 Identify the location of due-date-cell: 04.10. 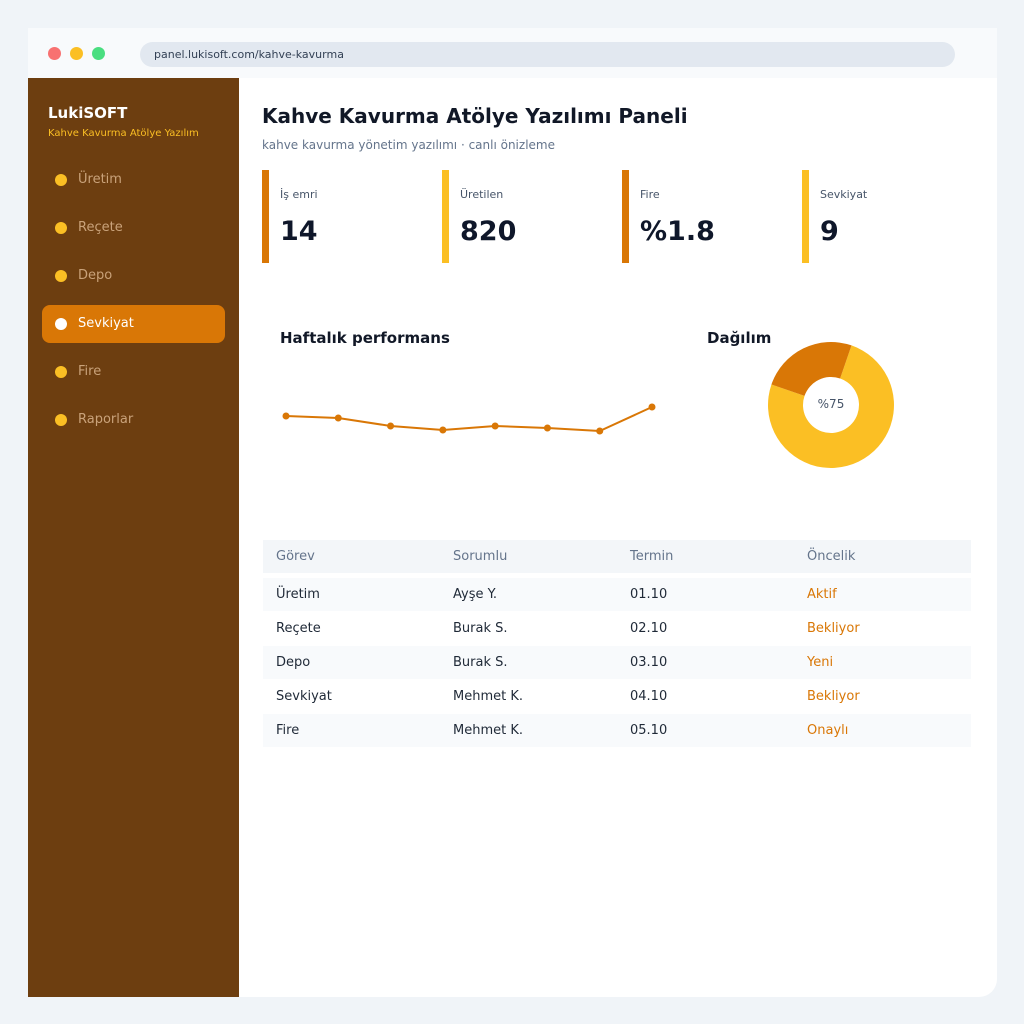
(649, 696).